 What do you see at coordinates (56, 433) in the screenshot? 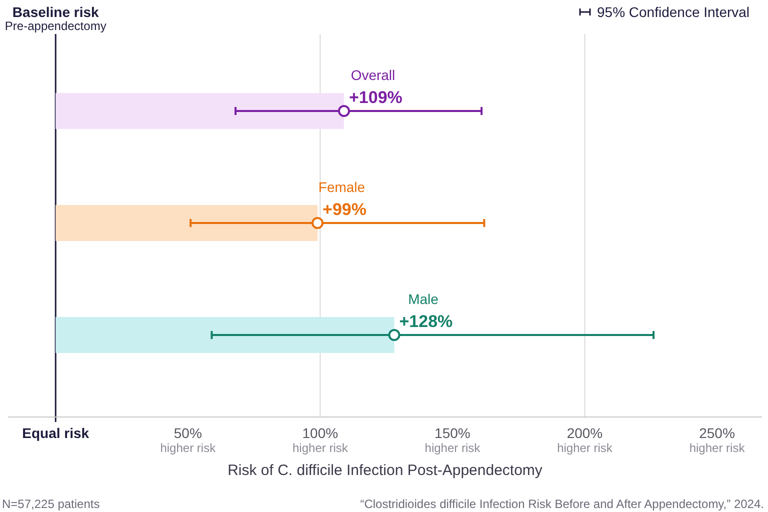
I see `x-tick-label: Equal risk` at bounding box center [56, 433].